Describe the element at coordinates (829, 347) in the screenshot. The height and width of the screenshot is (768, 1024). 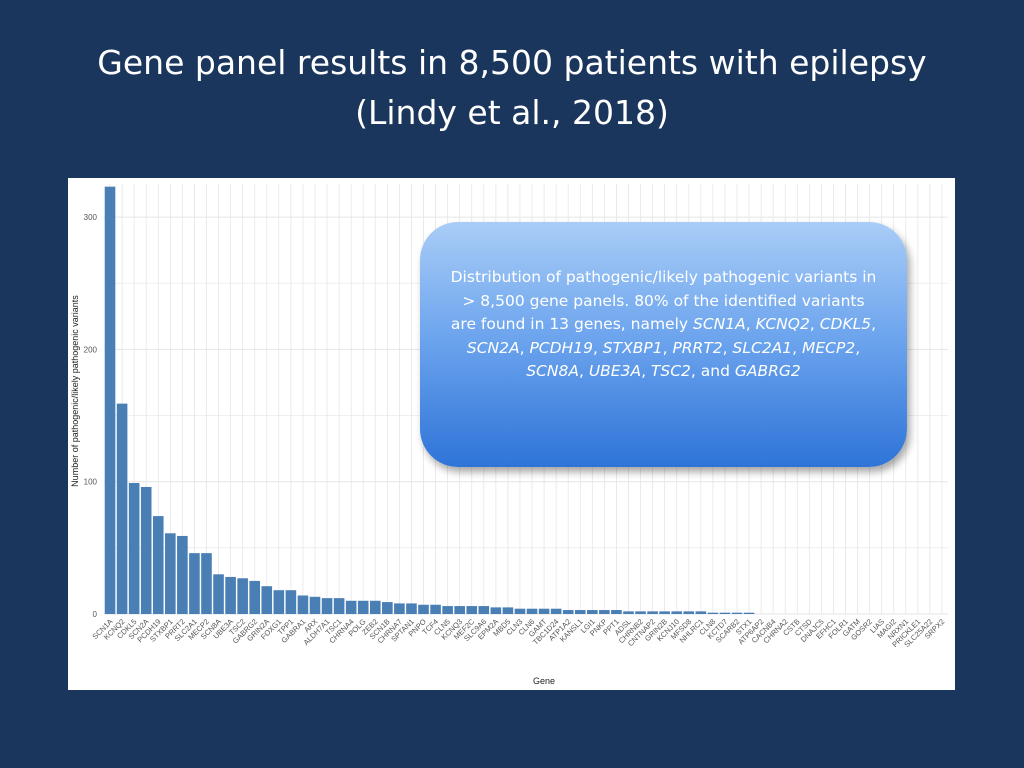
I see `callout-gene: MECP2` at that location.